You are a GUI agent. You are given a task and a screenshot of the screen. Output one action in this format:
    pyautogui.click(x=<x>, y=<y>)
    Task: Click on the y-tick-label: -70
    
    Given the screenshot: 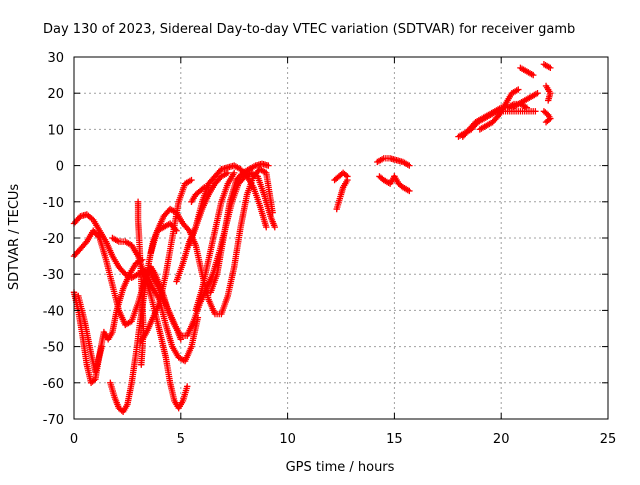 What is the action you would take?
    pyautogui.click(x=53, y=420)
    